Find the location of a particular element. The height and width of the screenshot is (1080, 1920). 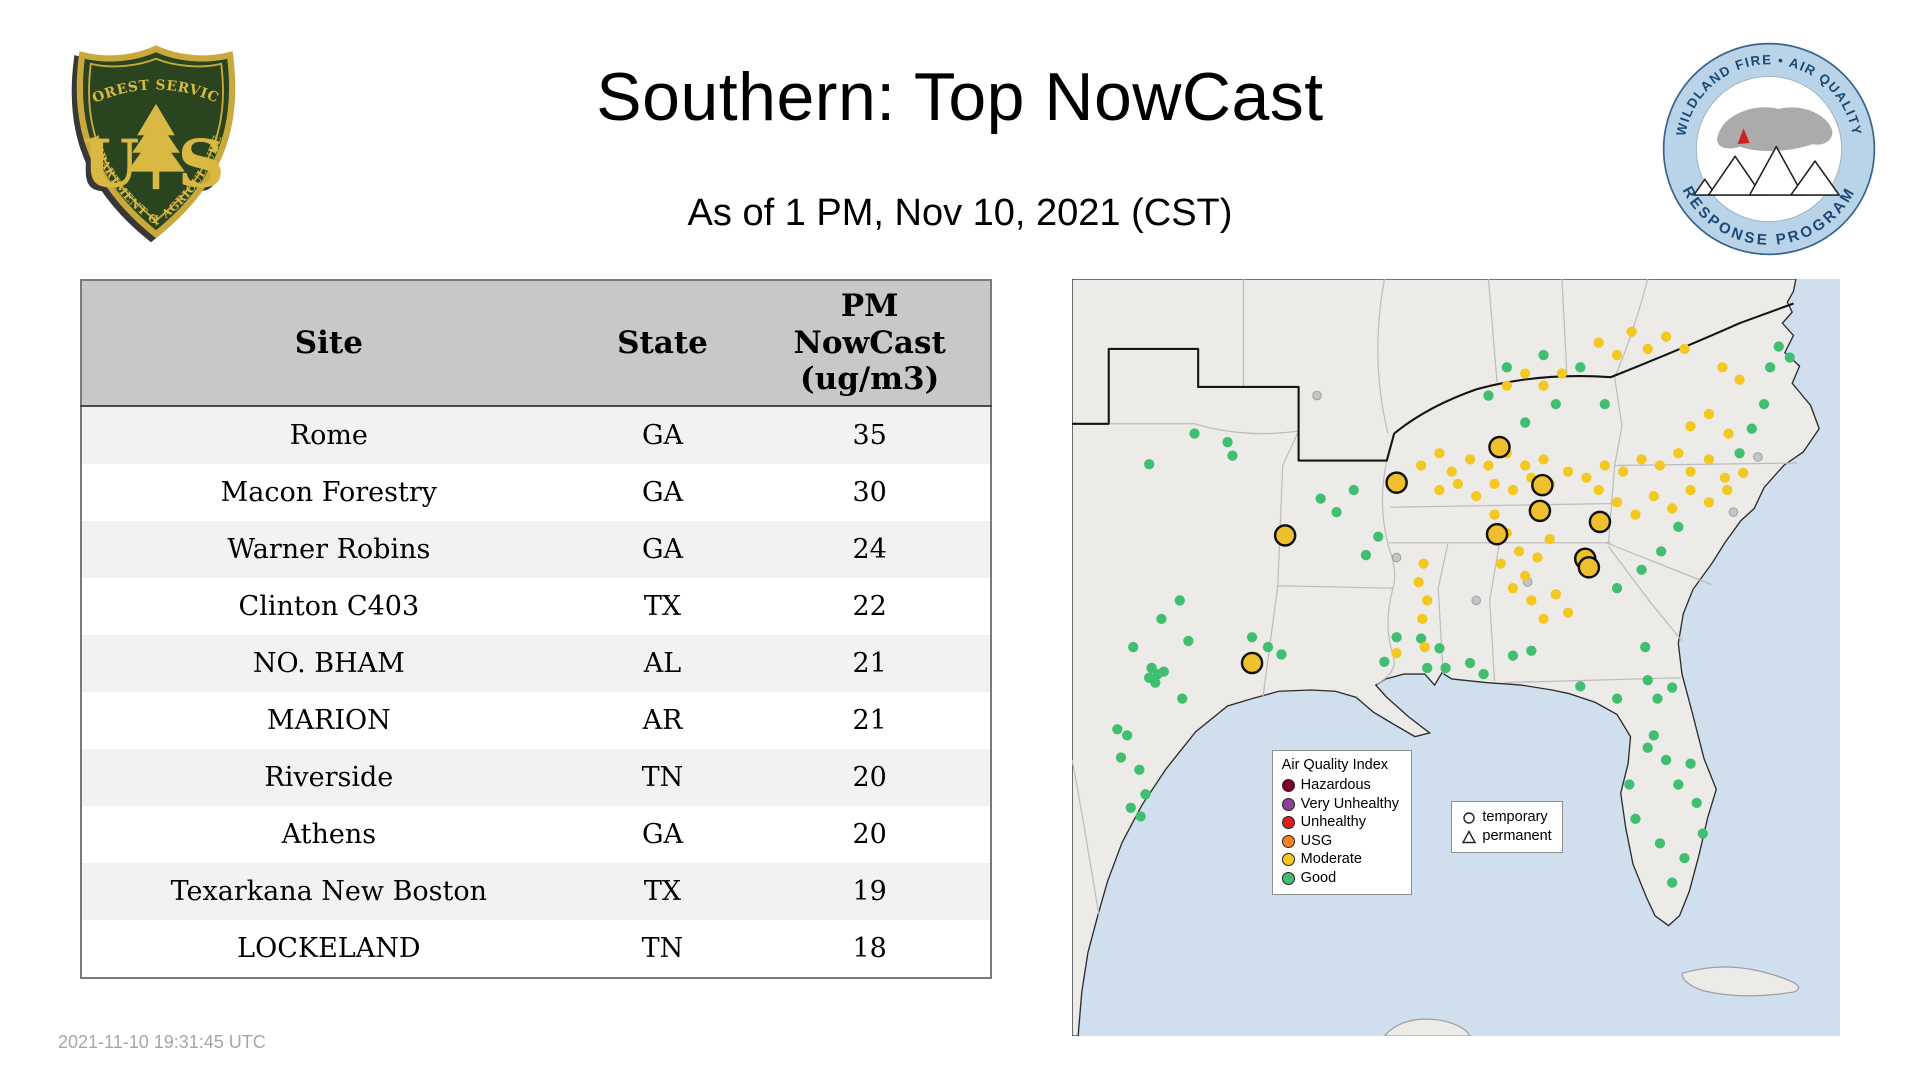

page-subtitle: As of 1 PM, Nov 10, 2021 (CST) is located at coordinates (960, 213).